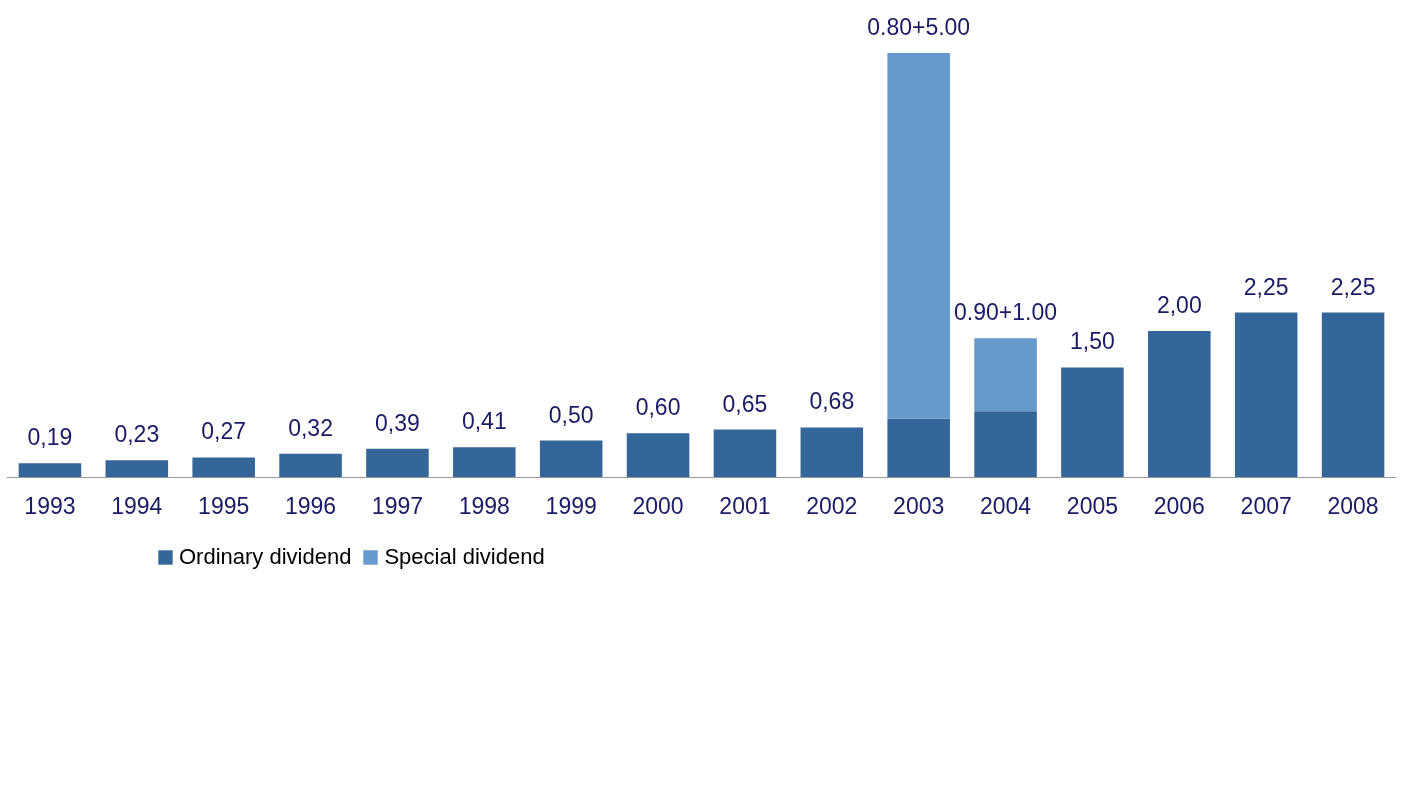 The image size is (1427, 792). I want to click on data-label: 0,27, so click(224, 431).